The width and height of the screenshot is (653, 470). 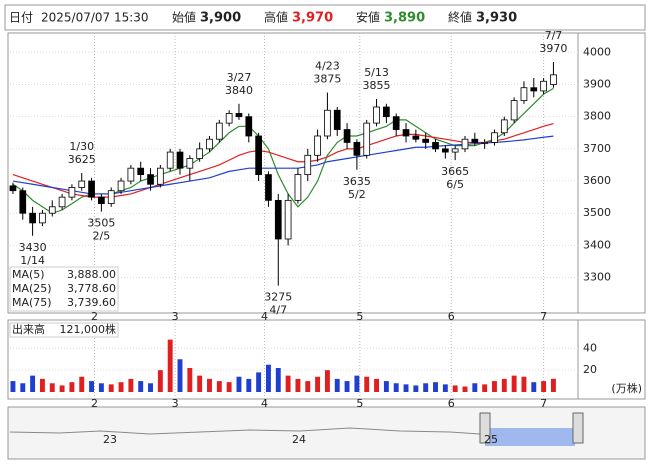 I want to click on y-tick-label: 4000, so click(x=597, y=51).